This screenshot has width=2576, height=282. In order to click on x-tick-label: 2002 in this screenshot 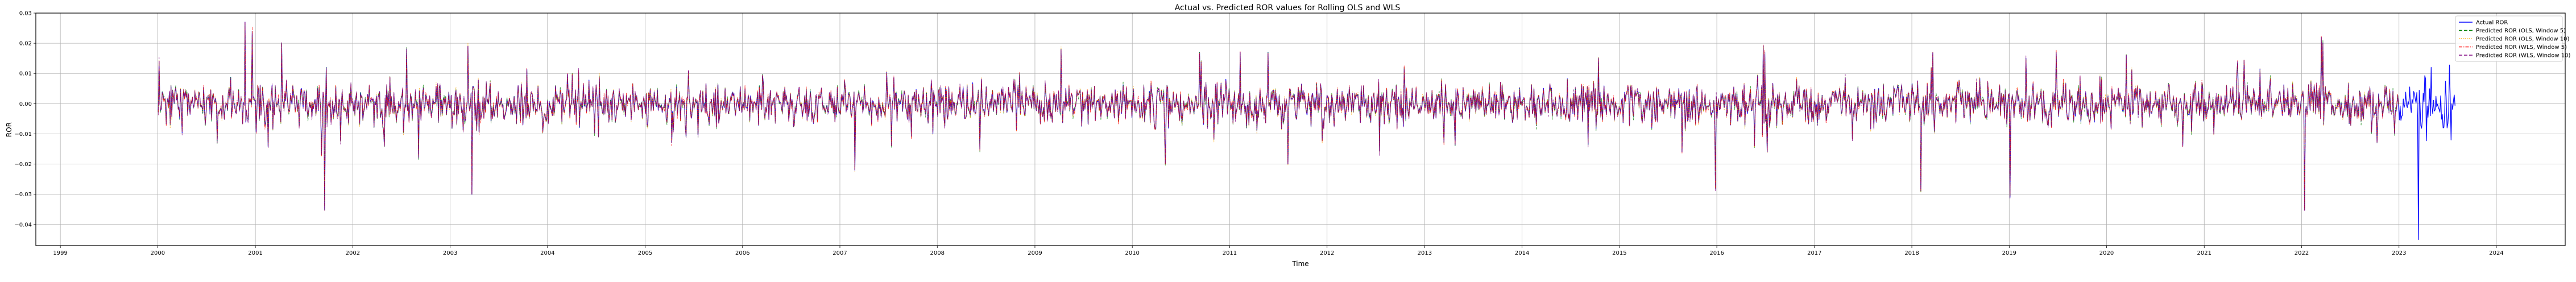, I will do `click(353, 253)`.